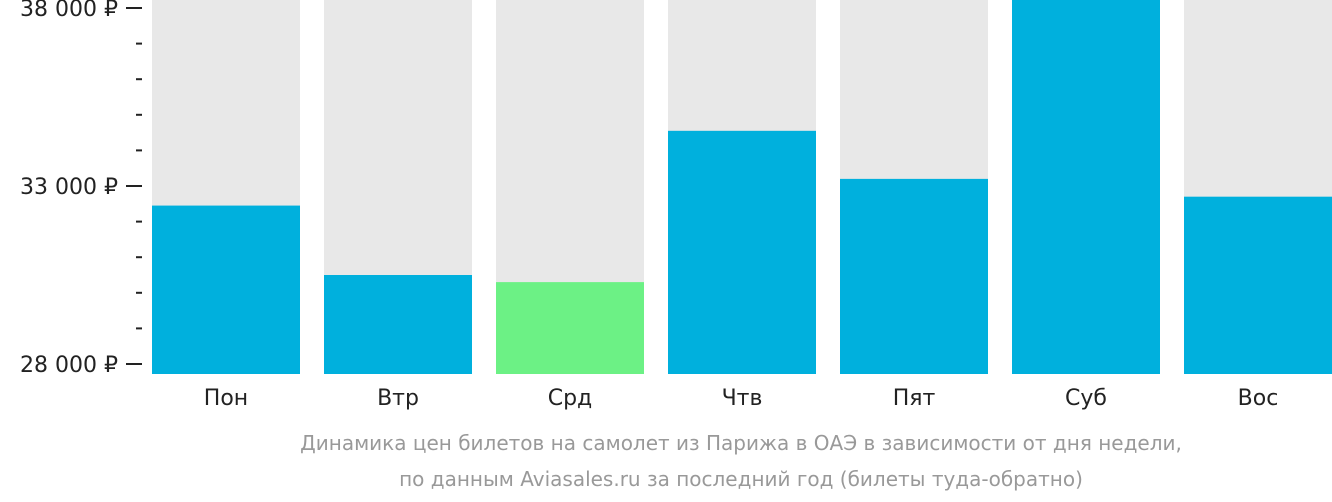 Image resolution: width=1332 pixels, height=502 pixels. I want to click on x-tick-label: Втр, so click(398, 398).